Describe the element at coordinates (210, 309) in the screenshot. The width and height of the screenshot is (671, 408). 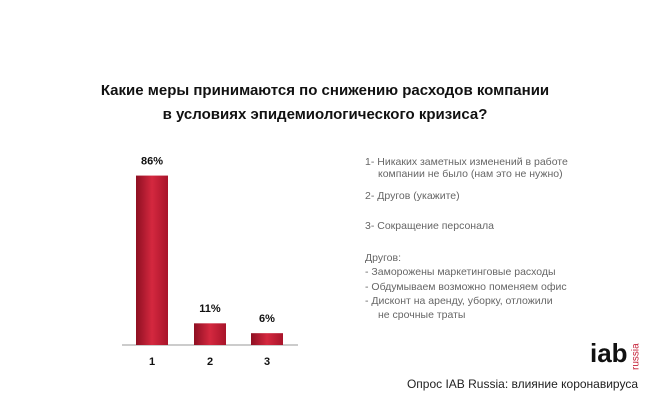
I see `data-label: 11%` at that location.